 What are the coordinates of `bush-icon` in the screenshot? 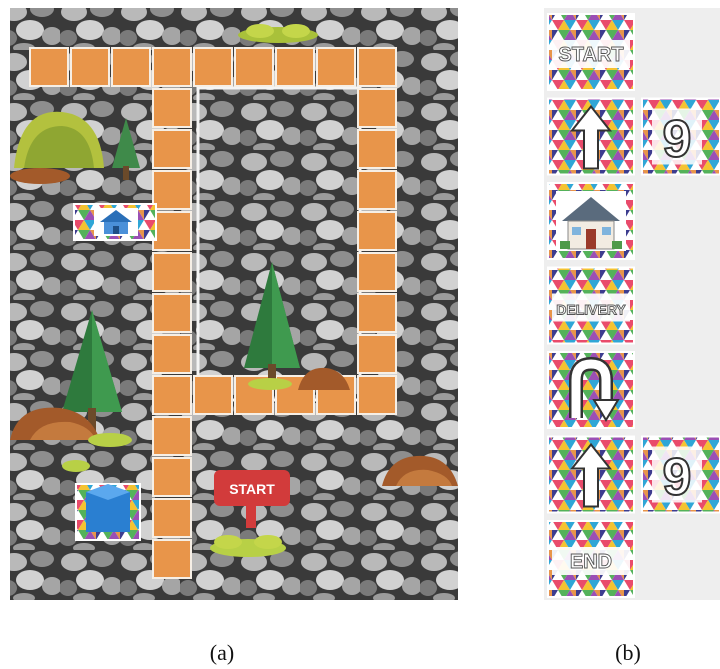 It's located at (57, 147).